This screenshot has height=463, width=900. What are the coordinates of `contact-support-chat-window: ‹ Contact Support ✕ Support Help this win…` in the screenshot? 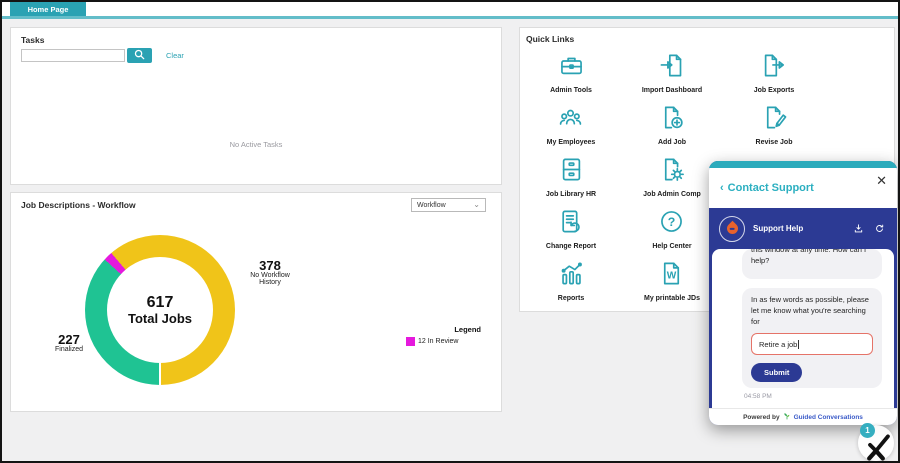 It's located at (803, 293).